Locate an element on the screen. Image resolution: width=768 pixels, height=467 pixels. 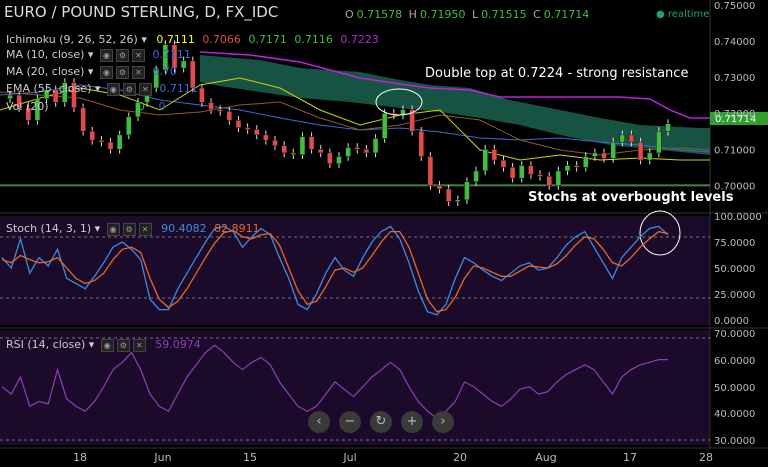
stochs-annotation: Stochs at overbought levels is located at coordinates (631, 197).